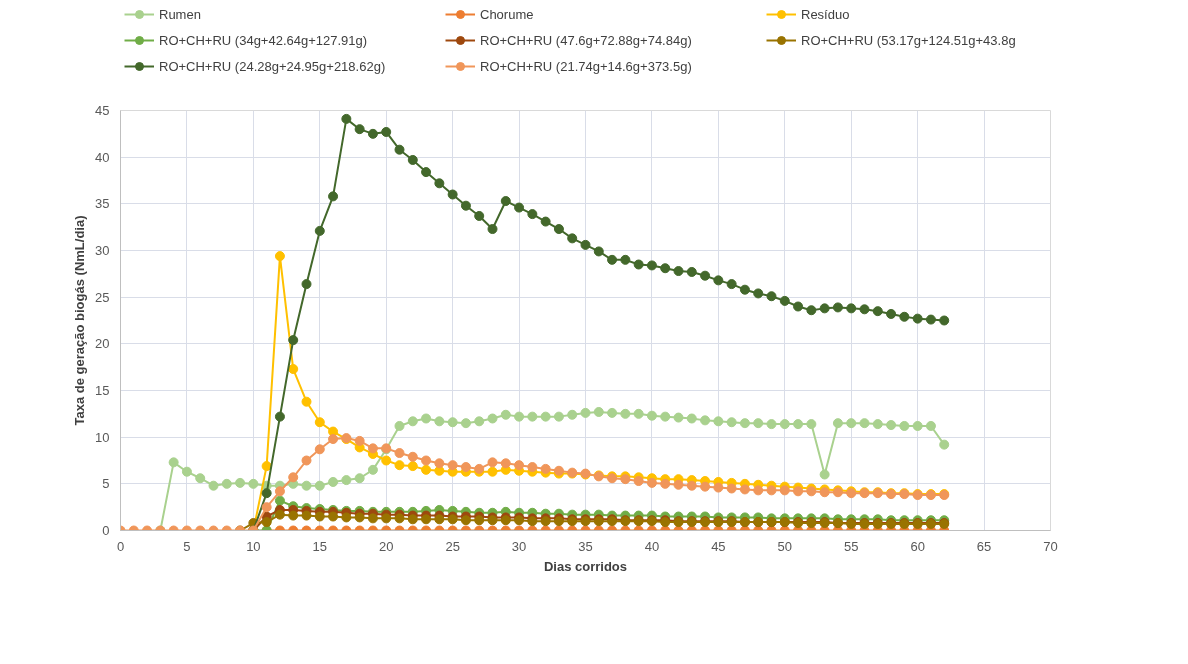  I want to click on y-tick-label: 40, so click(102, 157).